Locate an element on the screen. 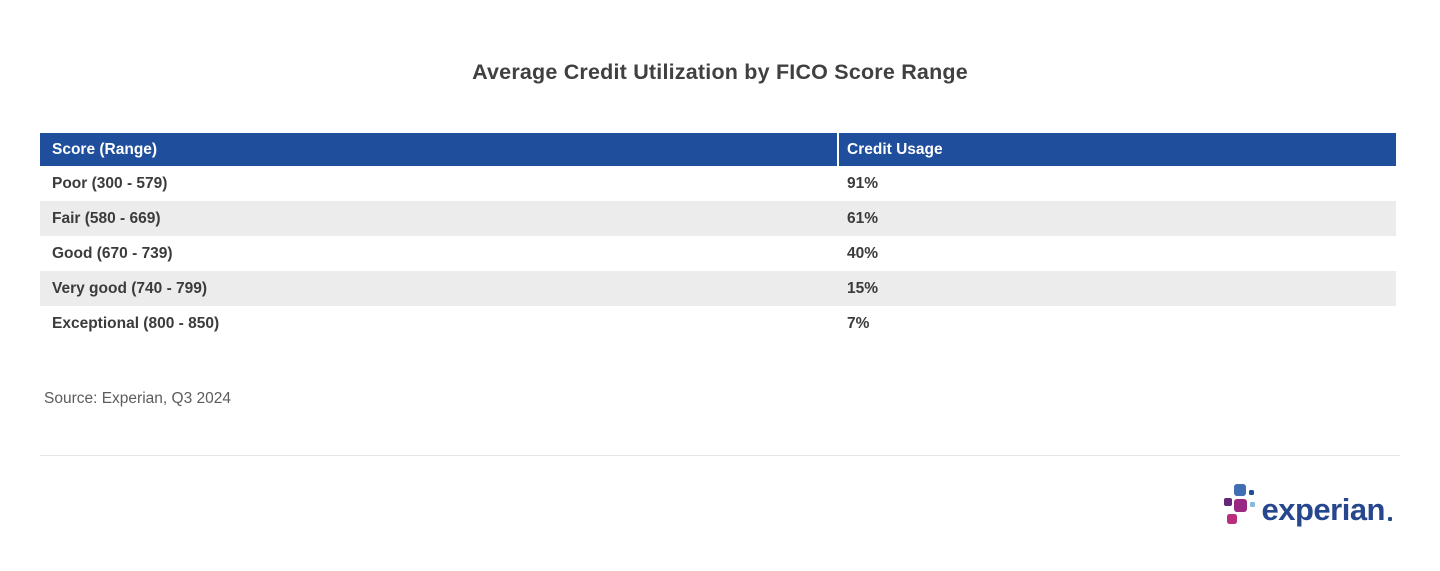 Image resolution: width=1440 pixels, height=571 pixels. table-row: Exceptional (800 - 850) 7% is located at coordinates (718, 323).